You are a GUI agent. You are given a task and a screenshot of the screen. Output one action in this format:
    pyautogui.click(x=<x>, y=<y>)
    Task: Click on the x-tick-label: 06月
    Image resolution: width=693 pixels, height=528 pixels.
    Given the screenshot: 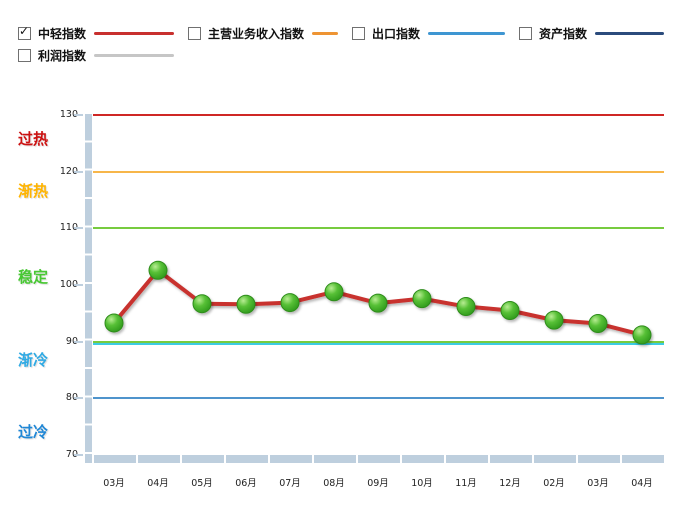 What is the action you would take?
    pyautogui.click(x=246, y=483)
    